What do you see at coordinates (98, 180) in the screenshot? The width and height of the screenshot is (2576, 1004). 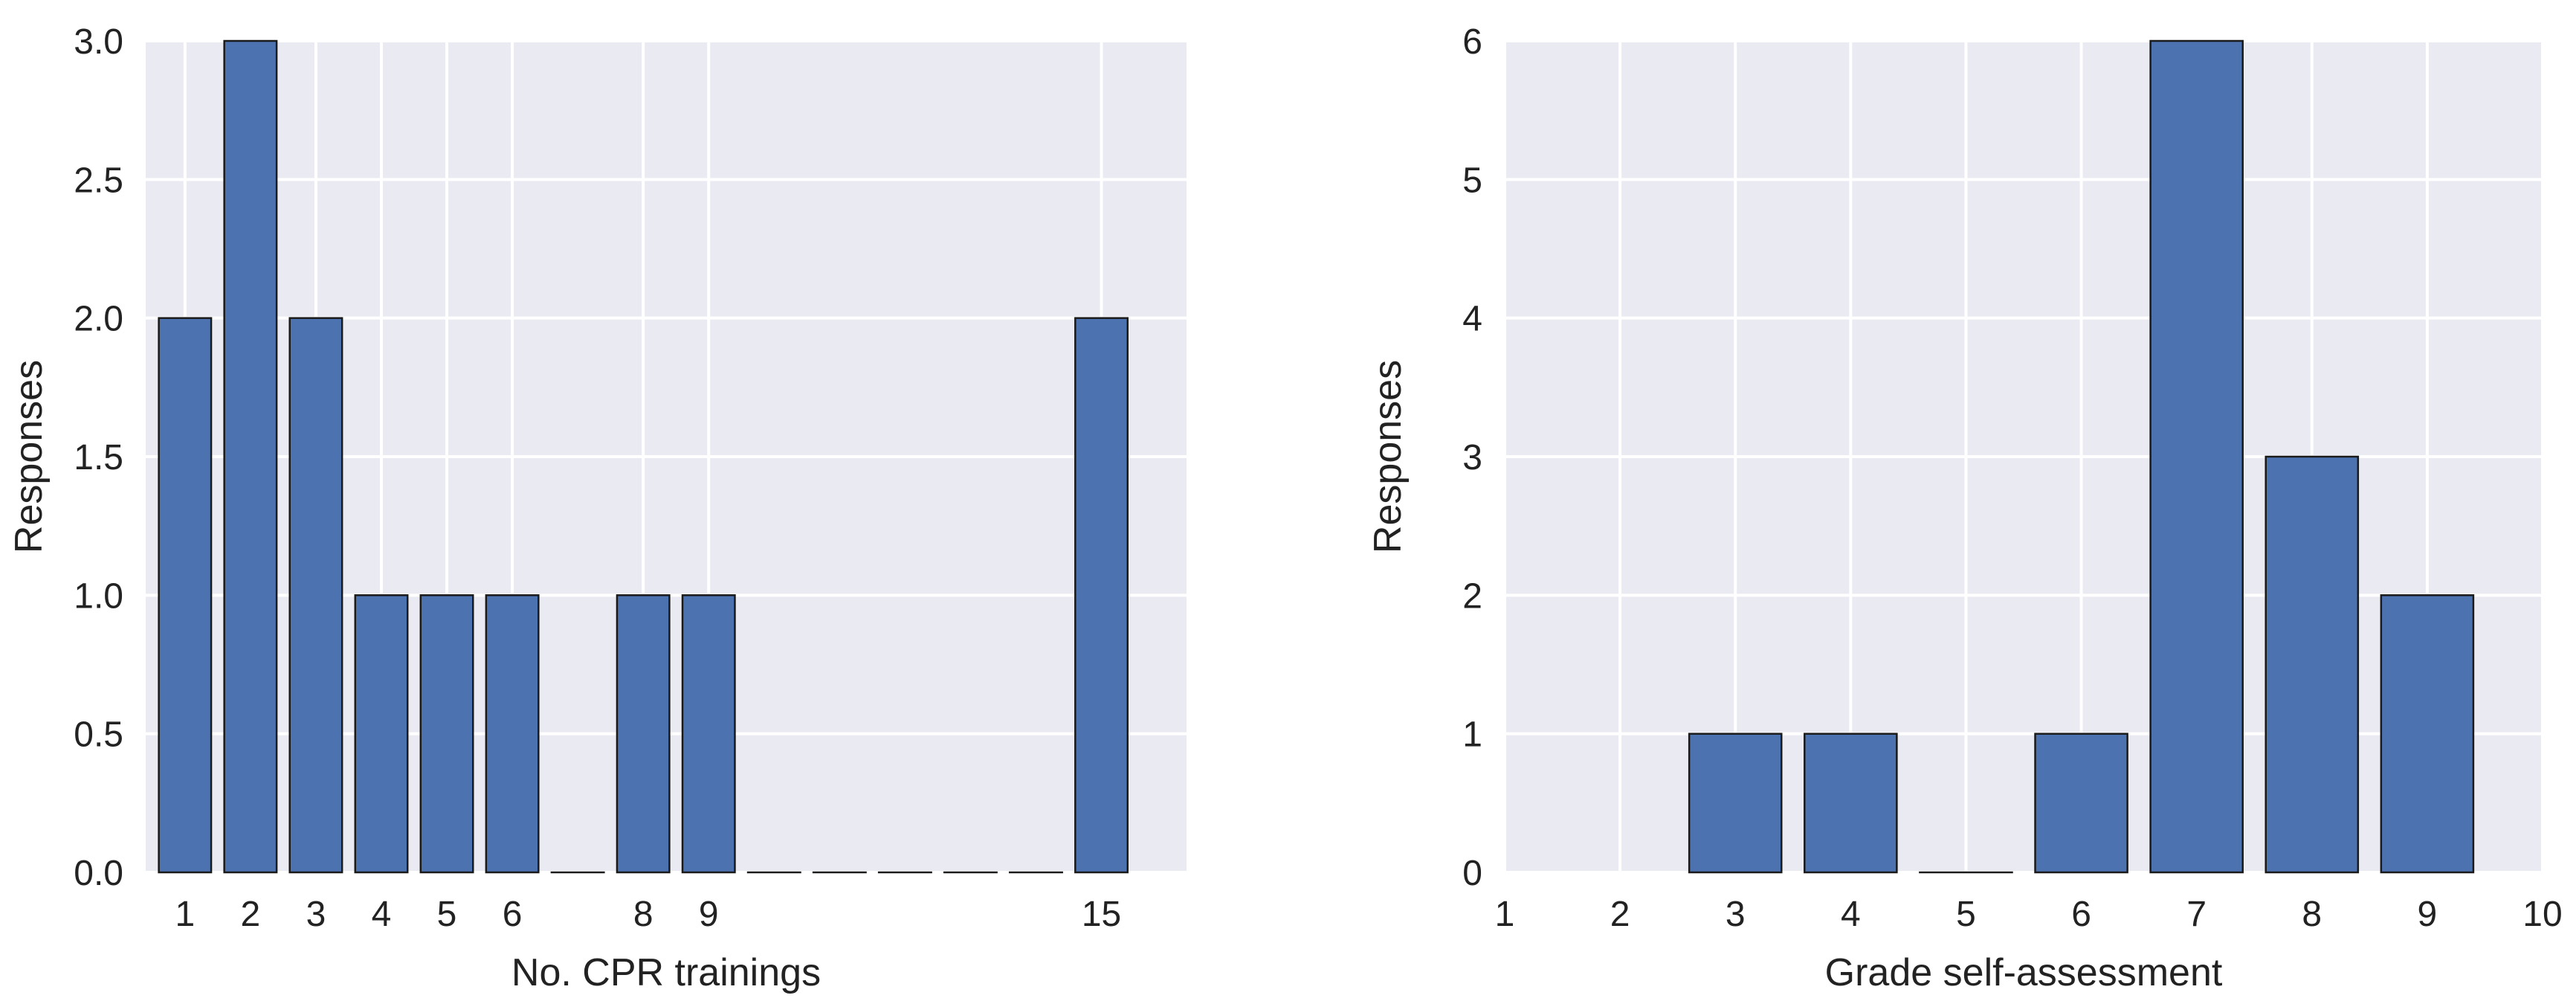 I see `y-tick-label: 2.5` at bounding box center [98, 180].